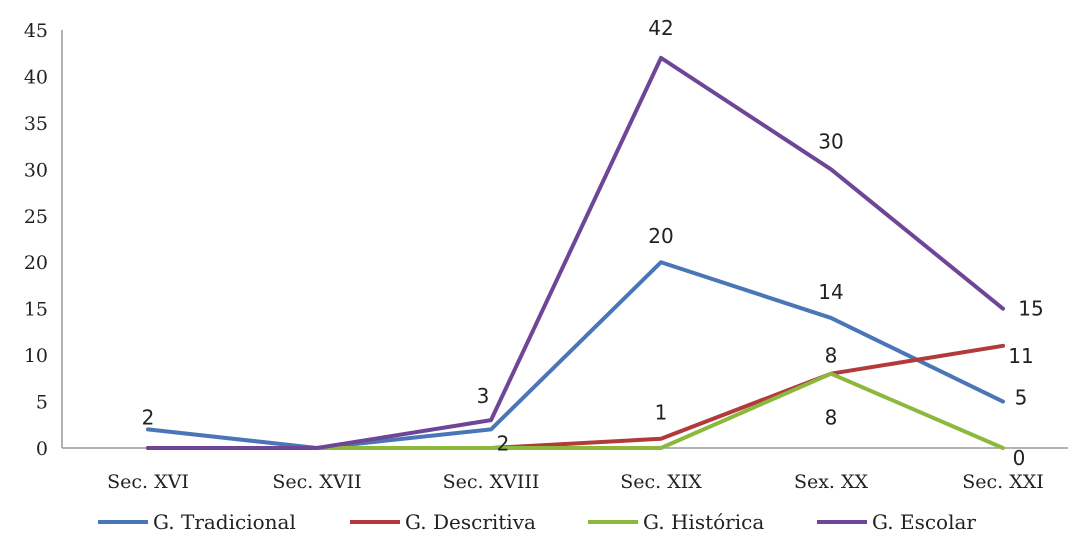  What do you see at coordinates (1020, 356) in the screenshot?
I see `data-label: 11` at bounding box center [1020, 356].